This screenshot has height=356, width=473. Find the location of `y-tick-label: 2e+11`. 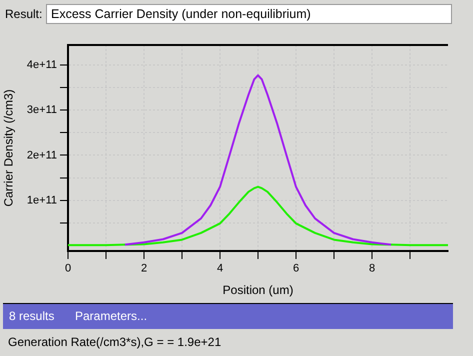

y-tick-label: 2e+11 is located at coordinates (41, 155).